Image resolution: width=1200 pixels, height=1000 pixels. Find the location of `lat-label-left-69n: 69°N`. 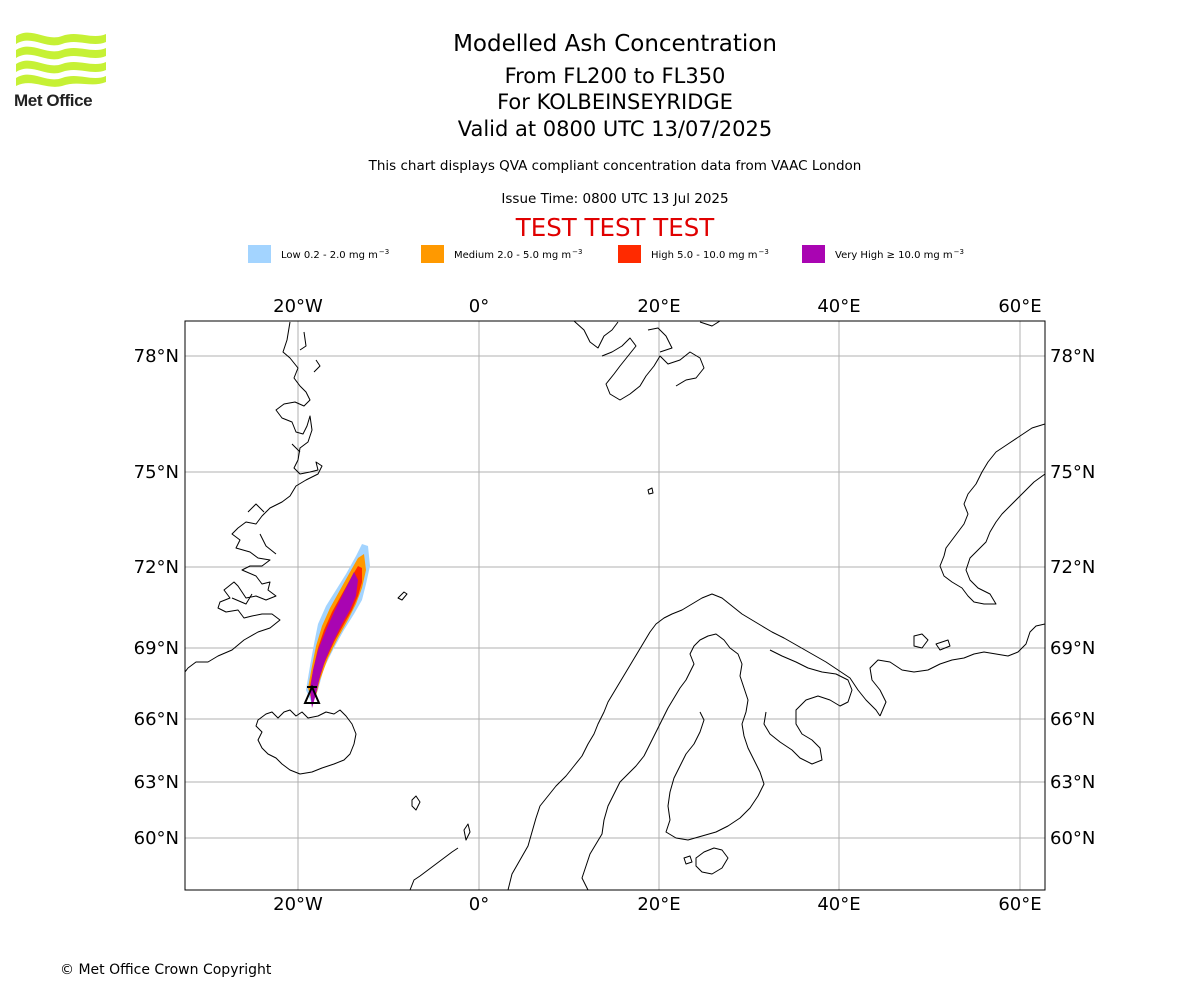

lat-label-left-69n: 69°N is located at coordinates (156, 648).